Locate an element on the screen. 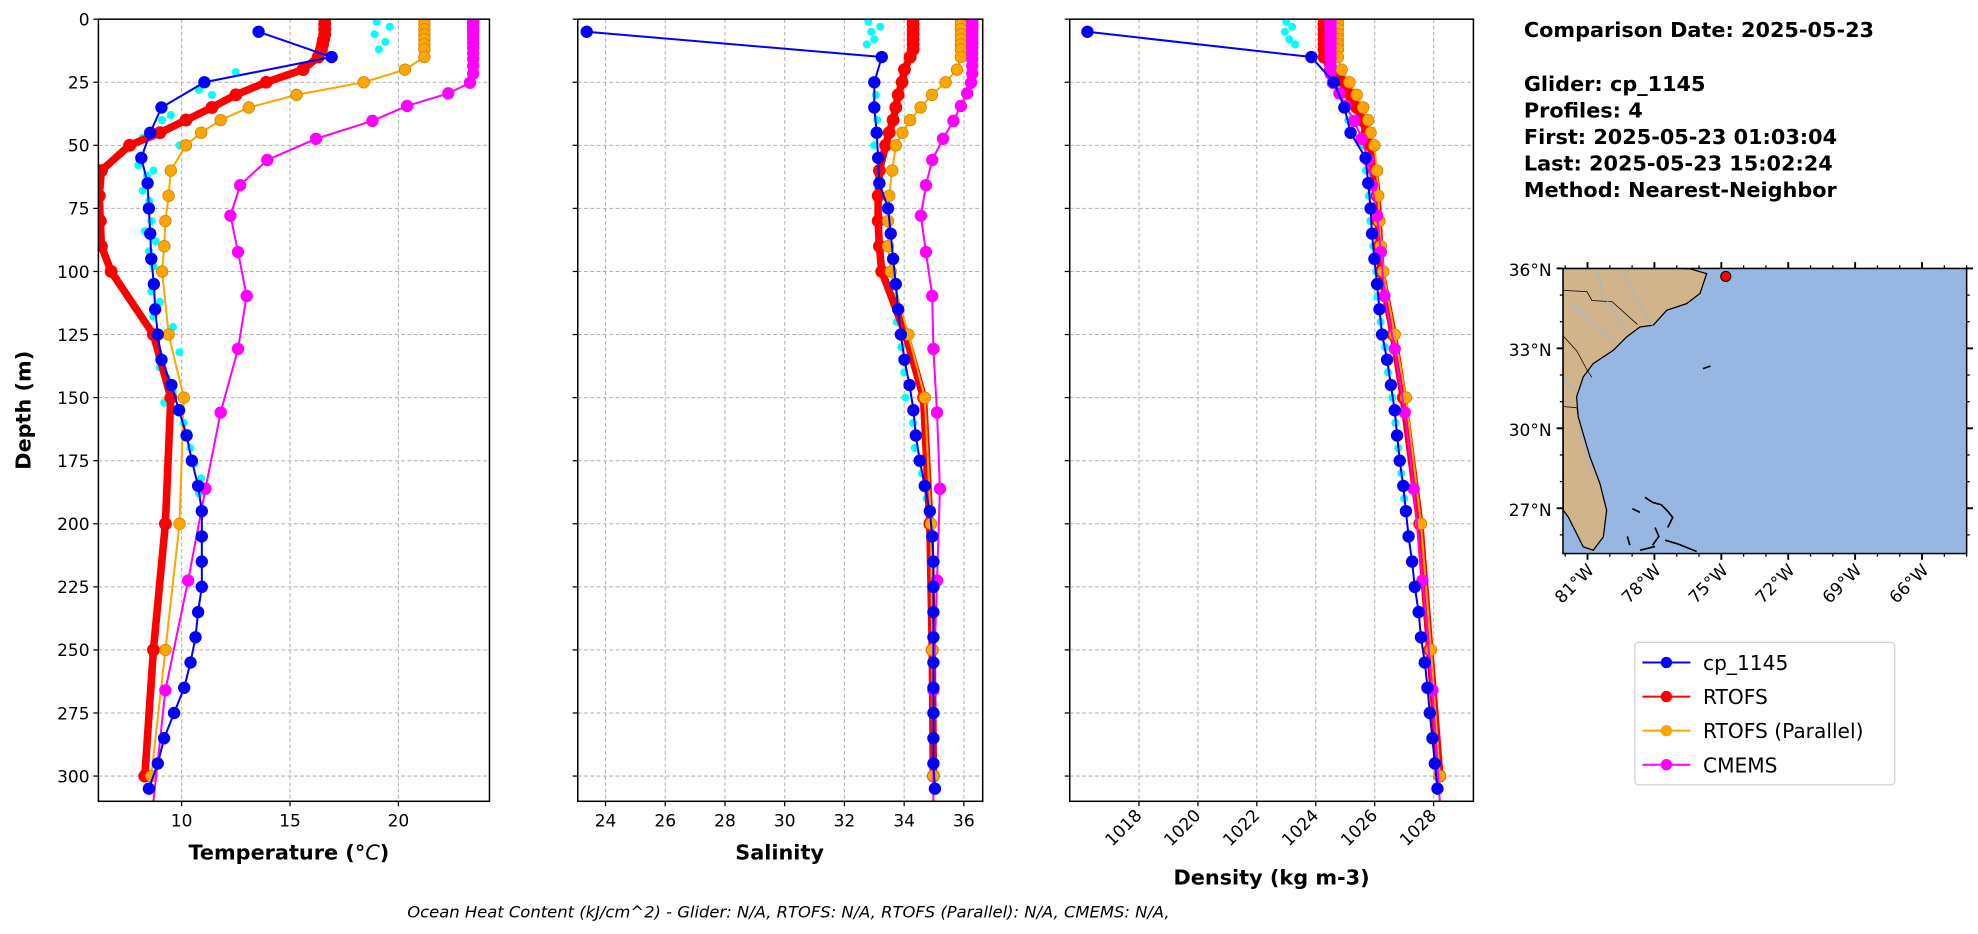  y-tick-label: 300 is located at coordinates (73, 777).